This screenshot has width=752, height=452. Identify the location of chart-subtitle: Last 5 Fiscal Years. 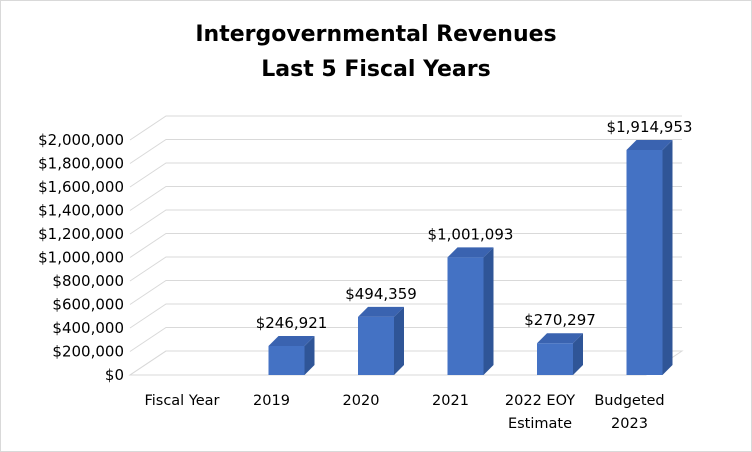
(376, 69).